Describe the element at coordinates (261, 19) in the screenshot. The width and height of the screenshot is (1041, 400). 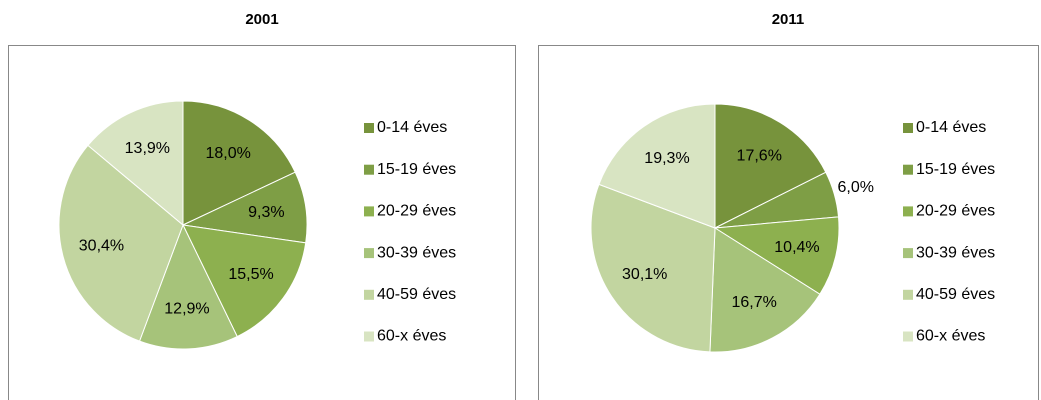
I see `chart-title: 2001` at that location.